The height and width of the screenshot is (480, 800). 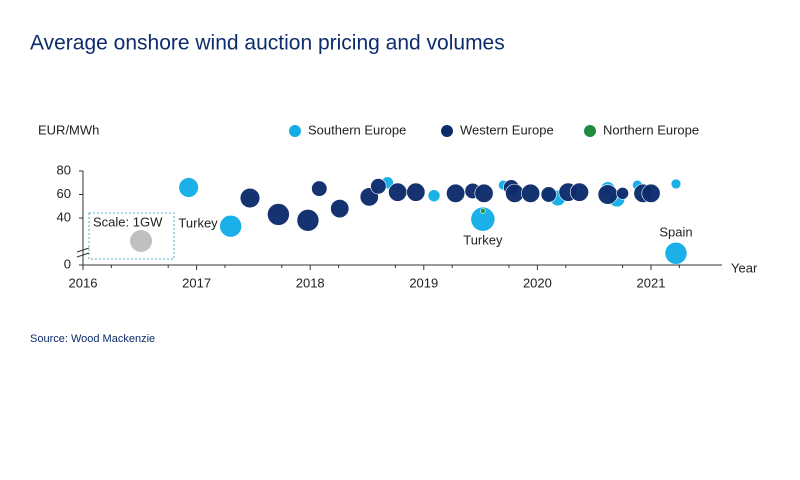 I want to click on y-axis-label: EUR/MWh, so click(x=68, y=129).